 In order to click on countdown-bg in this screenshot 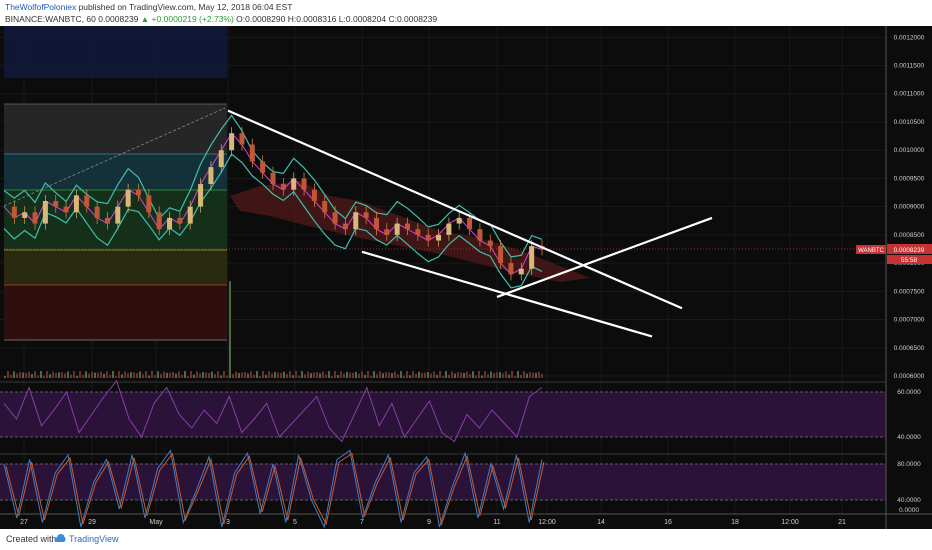, I will do `click(909, 259)`.